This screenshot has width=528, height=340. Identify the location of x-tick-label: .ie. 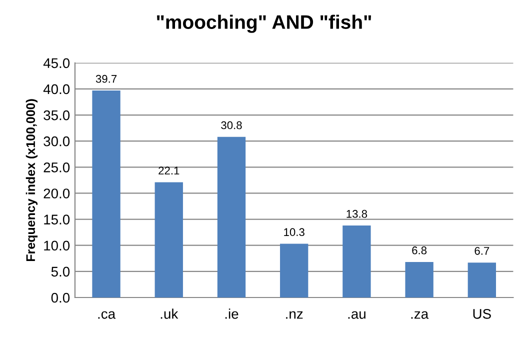
(231, 313).